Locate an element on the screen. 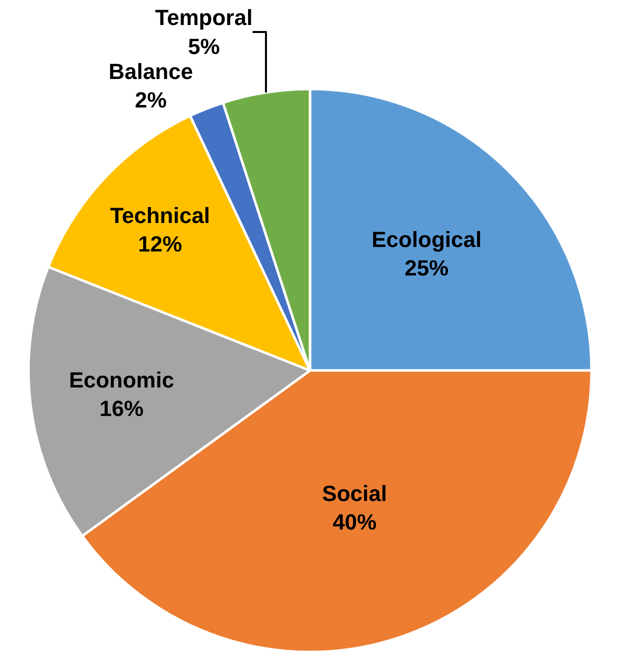 The height and width of the screenshot is (657, 620). data-label: 25% is located at coordinates (426, 268).